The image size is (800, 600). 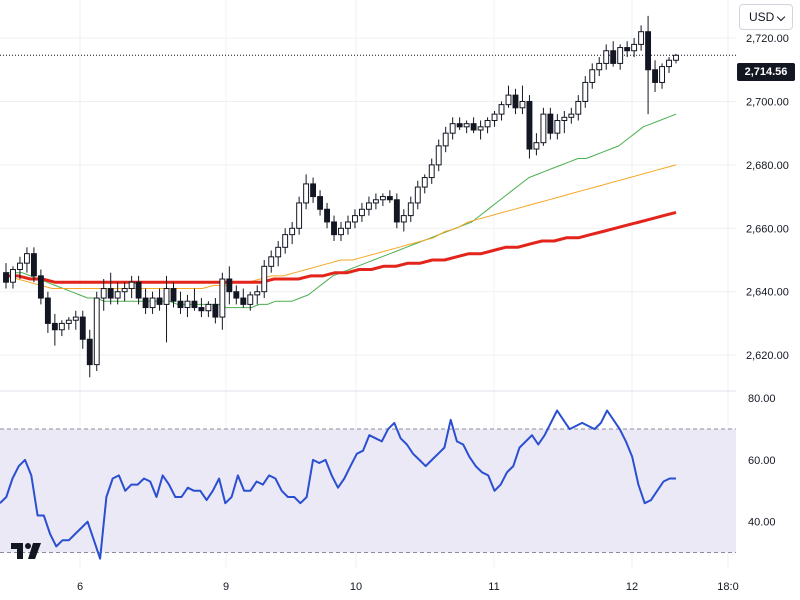 What do you see at coordinates (727, 587) in the screenshot?
I see `time-tick-label: 18:0` at bounding box center [727, 587].